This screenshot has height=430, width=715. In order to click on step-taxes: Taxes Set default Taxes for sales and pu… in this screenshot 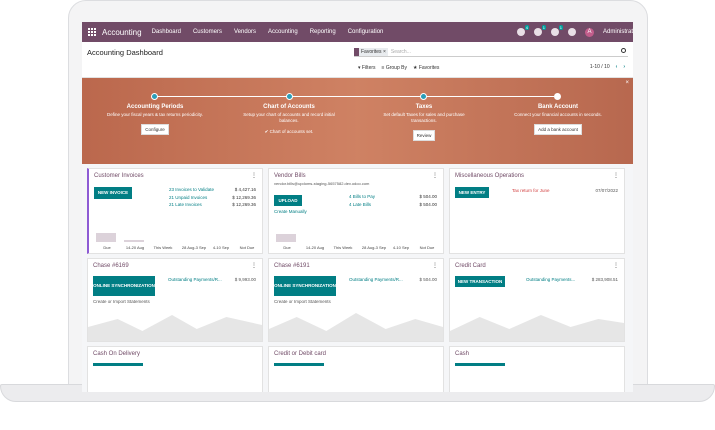, I will do `click(424, 123)`.